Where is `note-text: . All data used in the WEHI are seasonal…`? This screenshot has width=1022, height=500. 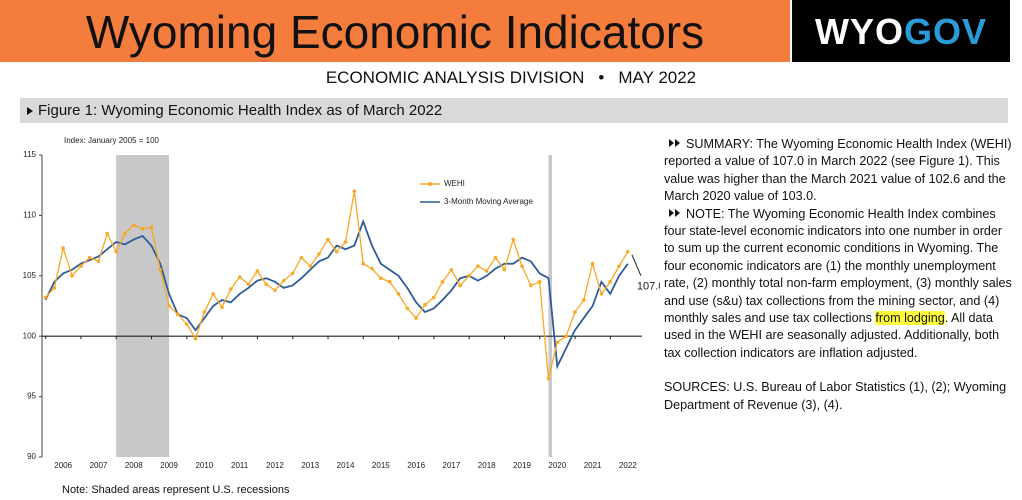
note-text: . All data used in the WEHI are seasonal… is located at coordinates (832, 335).